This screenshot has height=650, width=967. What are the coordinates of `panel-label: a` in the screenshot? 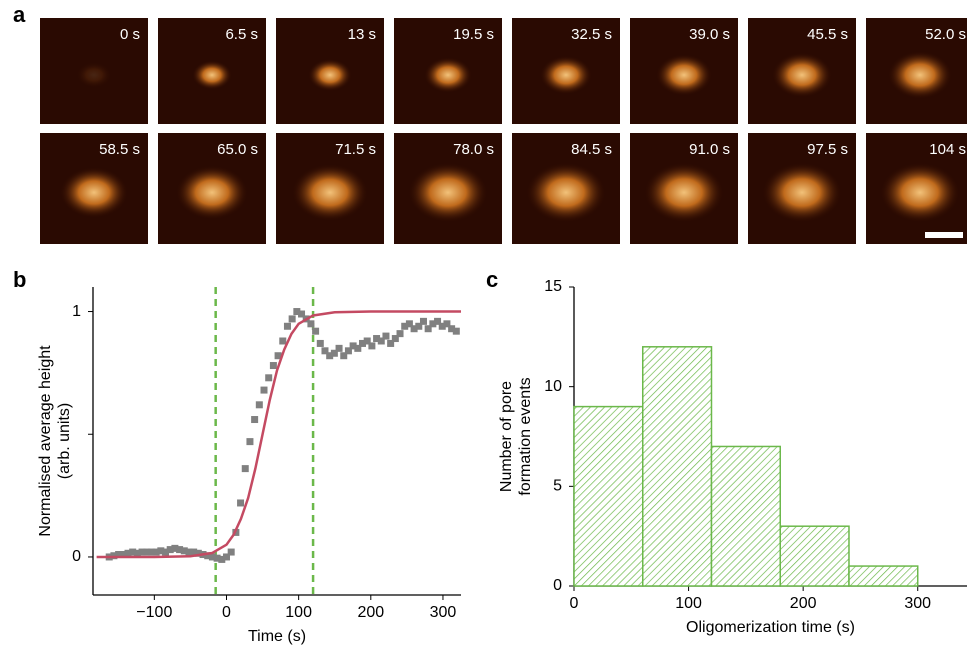 It's located at (19, 14).